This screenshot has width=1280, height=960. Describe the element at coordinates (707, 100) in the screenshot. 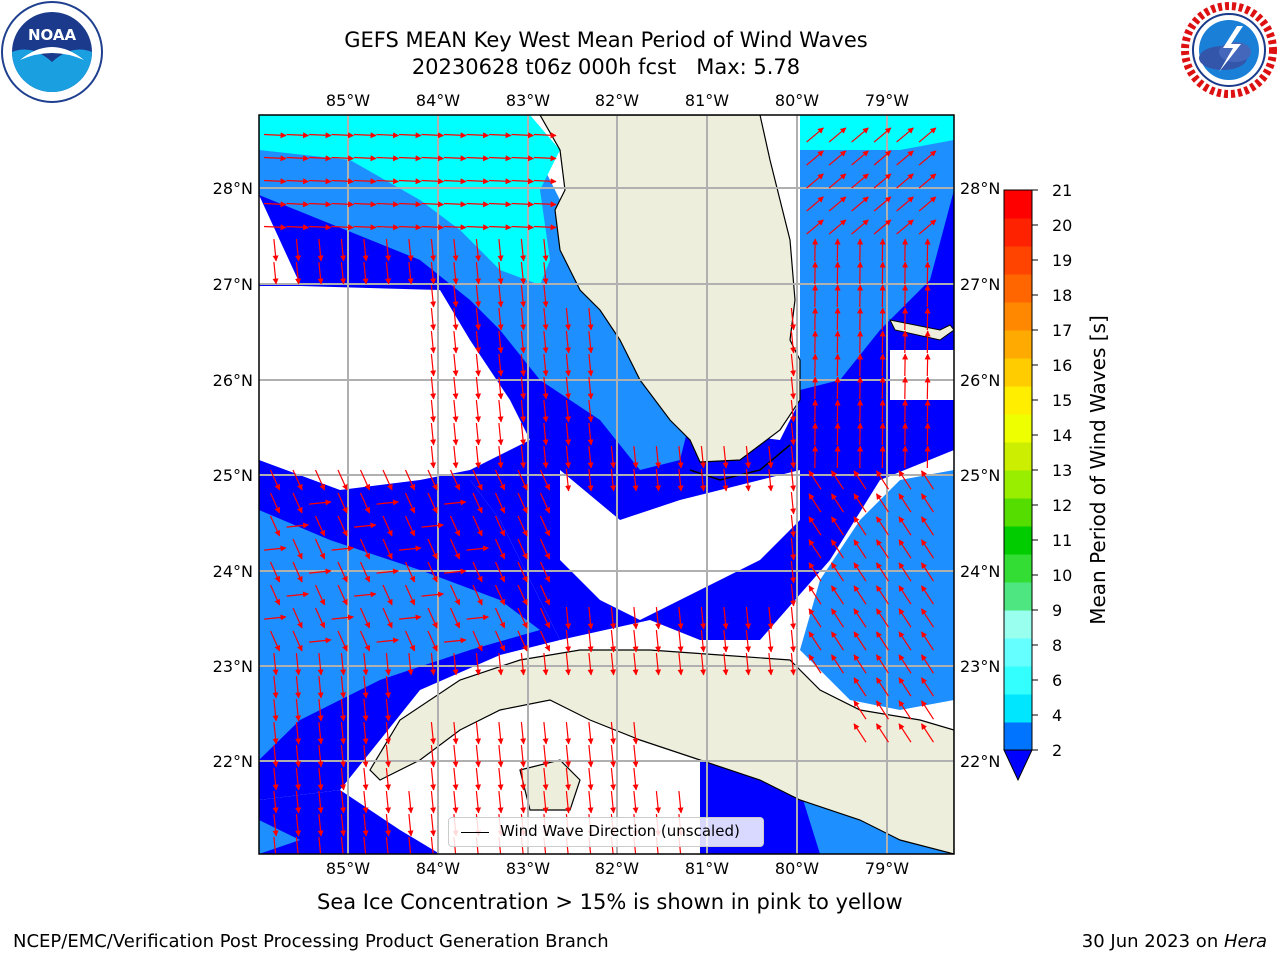

I see `lon-tick-top: 81°W` at that location.